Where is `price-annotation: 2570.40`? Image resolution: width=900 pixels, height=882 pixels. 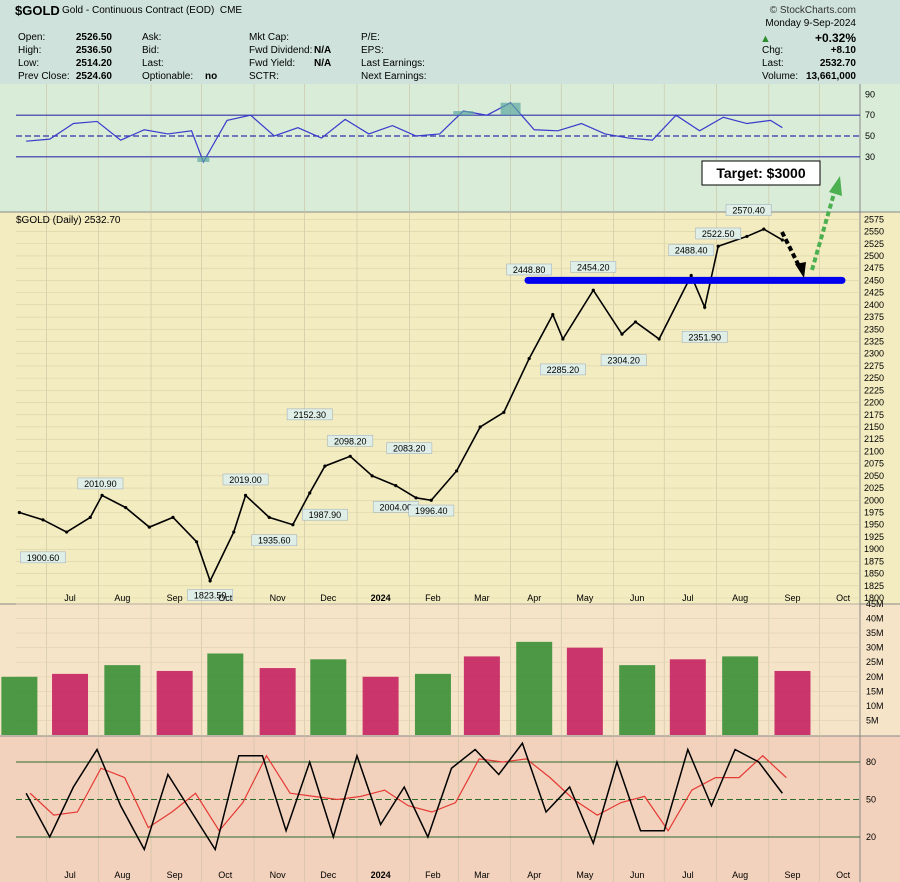 price-annotation: 2570.40 is located at coordinates (748, 211).